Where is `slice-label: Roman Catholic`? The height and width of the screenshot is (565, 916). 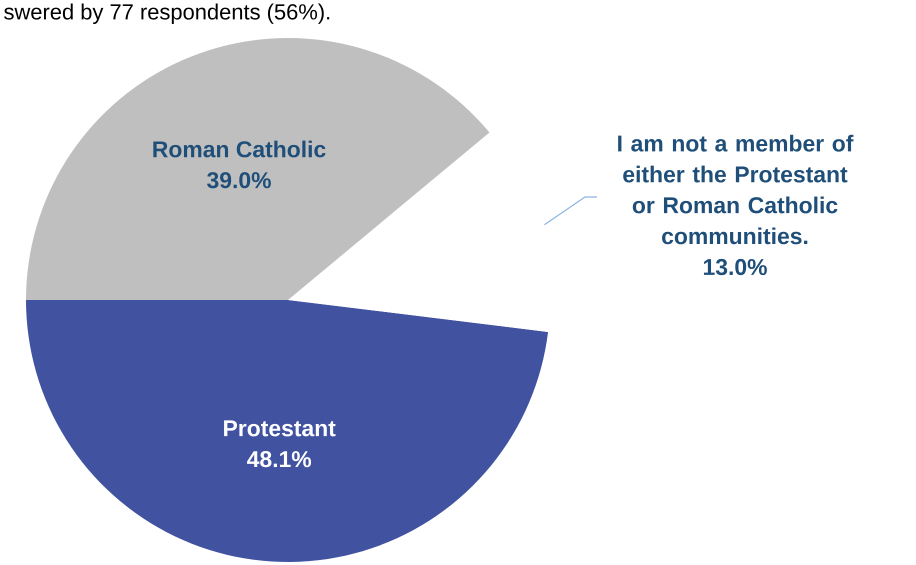 slice-label: Roman Catholic is located at coordinates (239, 149).